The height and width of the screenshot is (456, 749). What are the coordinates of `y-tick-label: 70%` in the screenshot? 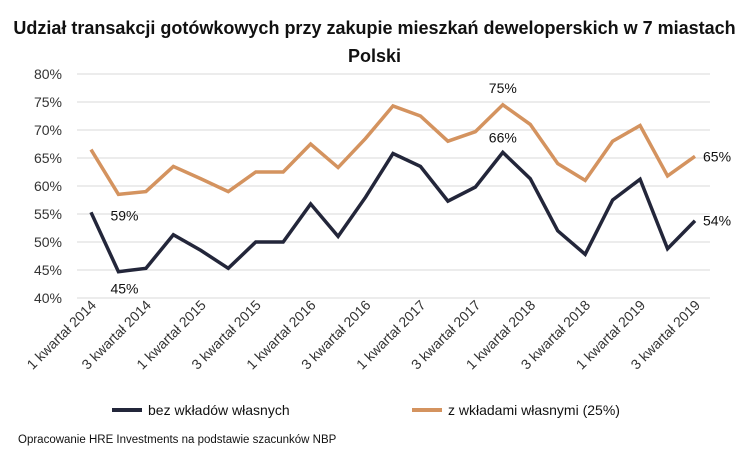 It's located at (48, 130).